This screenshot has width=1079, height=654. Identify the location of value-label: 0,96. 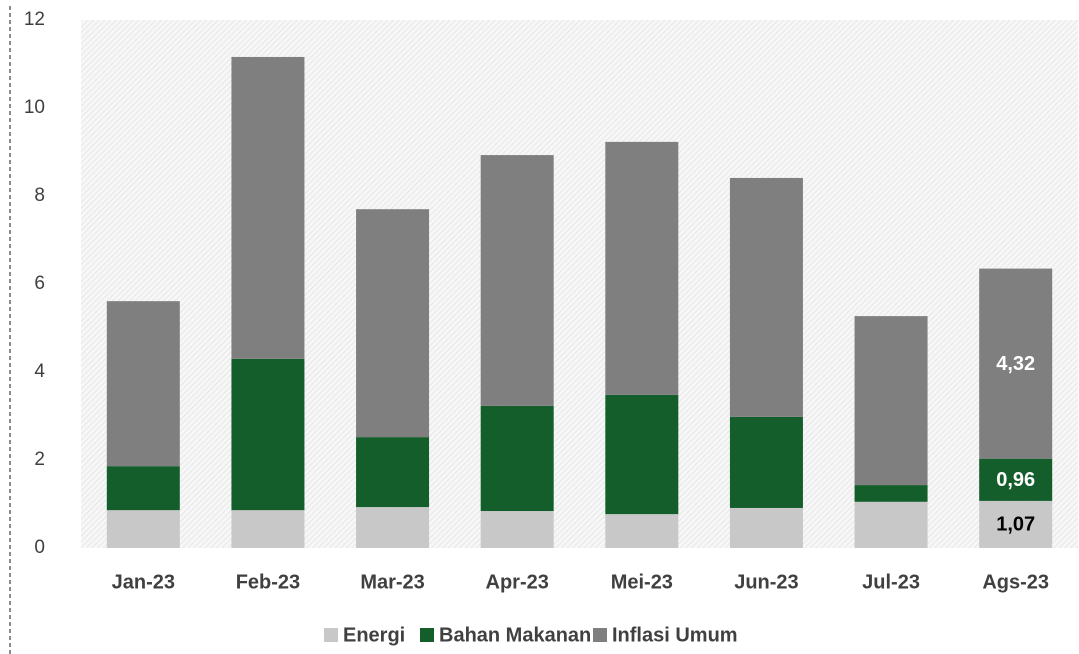
(1015, 480).